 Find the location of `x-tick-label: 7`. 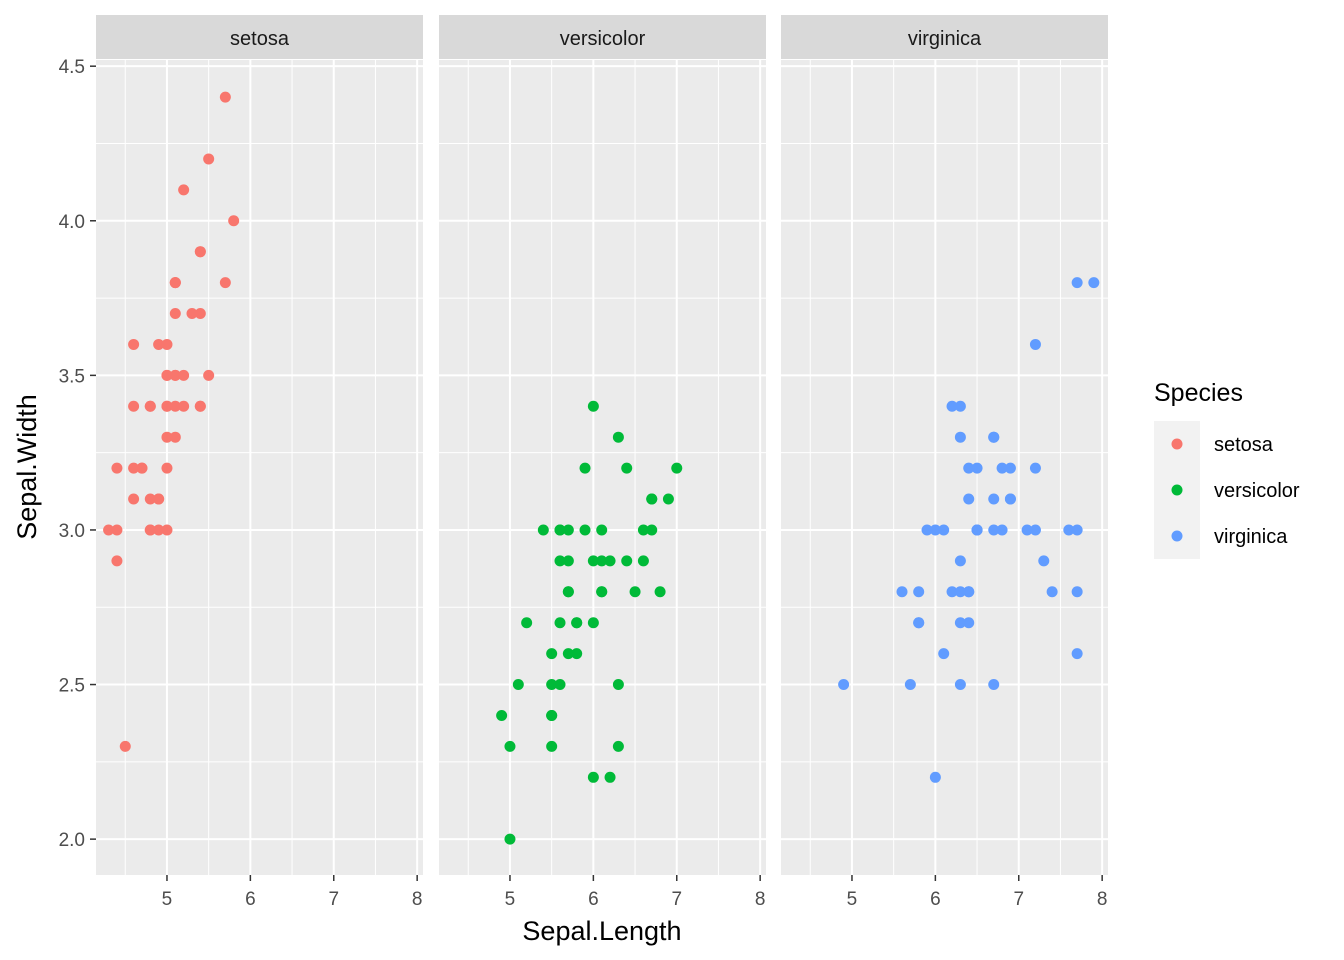

x-tick-label: 7 is located at coordinates (333, 899).